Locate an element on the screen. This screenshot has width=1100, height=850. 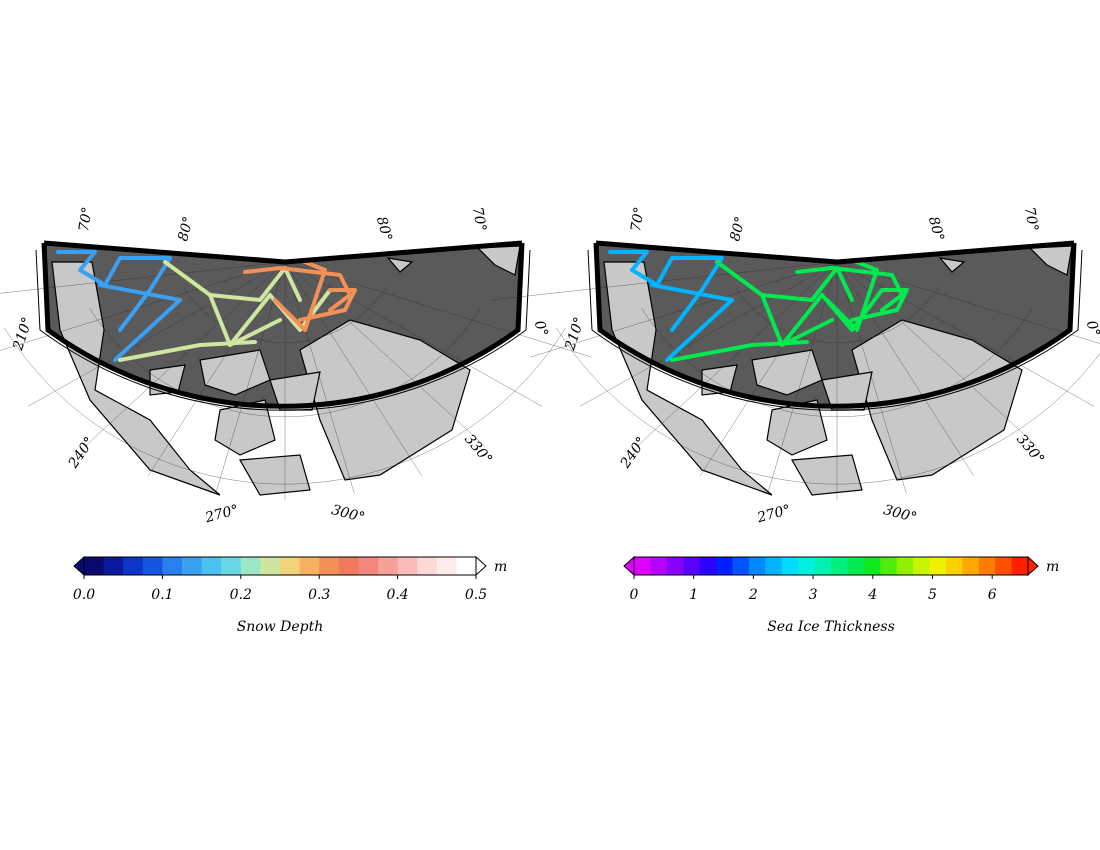
colorbar-tick-label: 0.4 is located at coordinates (397, 595).